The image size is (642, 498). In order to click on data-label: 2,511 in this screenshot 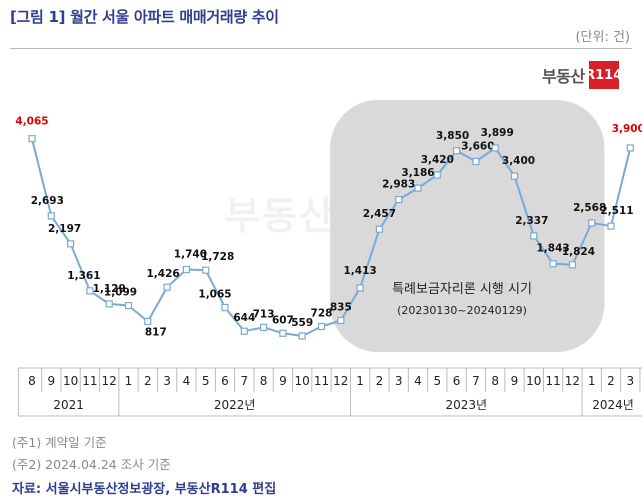, I will do `click(616, 211)`.